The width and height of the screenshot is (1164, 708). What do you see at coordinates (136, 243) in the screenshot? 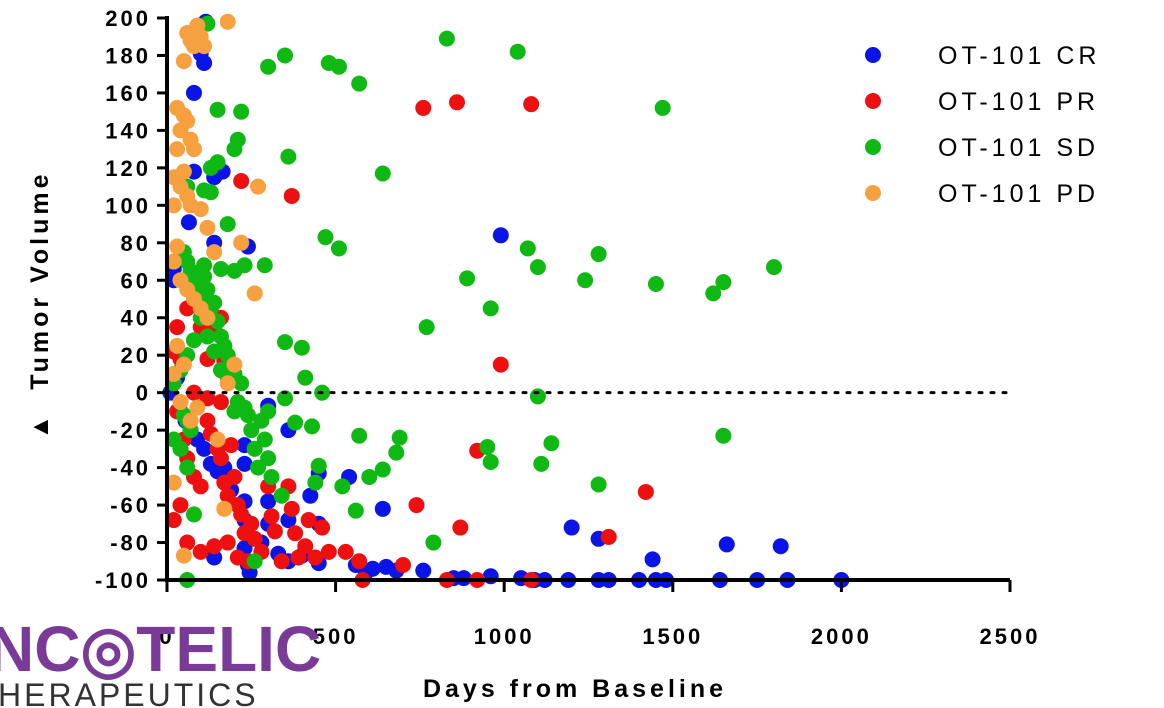
I see `y-tick-label: 80` at bounding box center [136, 243].